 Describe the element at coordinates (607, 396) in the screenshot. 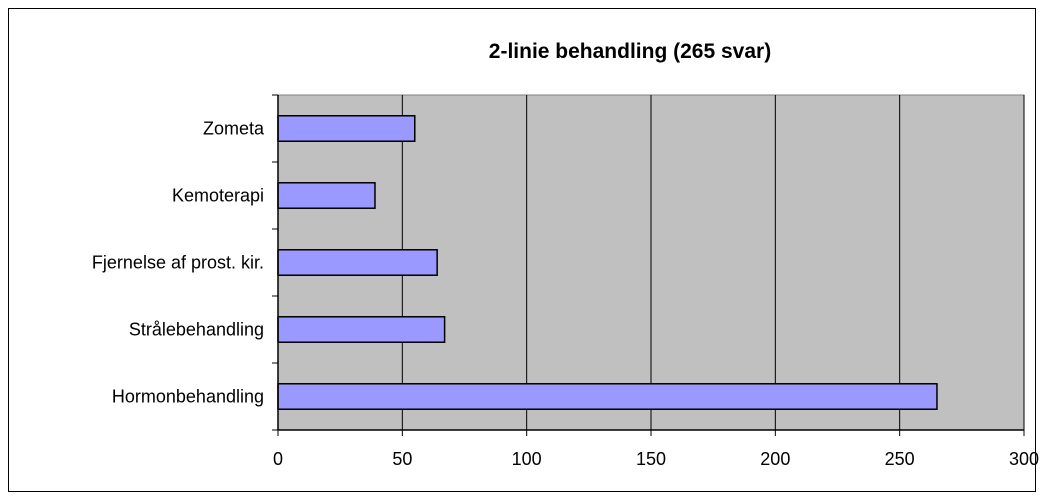

I see `bar-hormonbehandling` at that location.